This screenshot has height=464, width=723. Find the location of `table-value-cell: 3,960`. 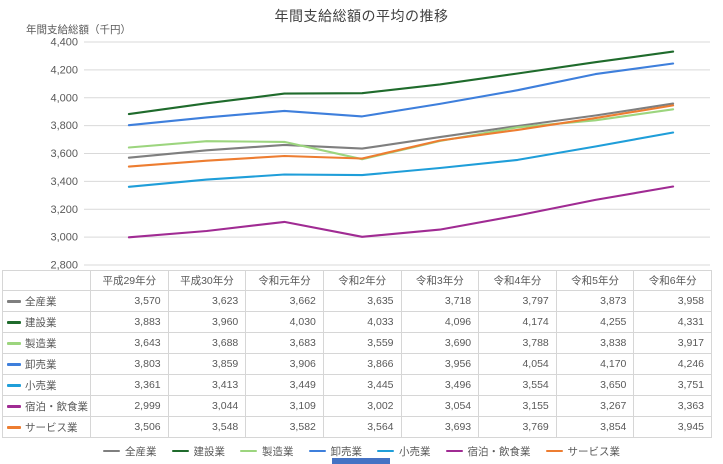

table-value-cell: 3,960 is located at coordinates (207, 322).